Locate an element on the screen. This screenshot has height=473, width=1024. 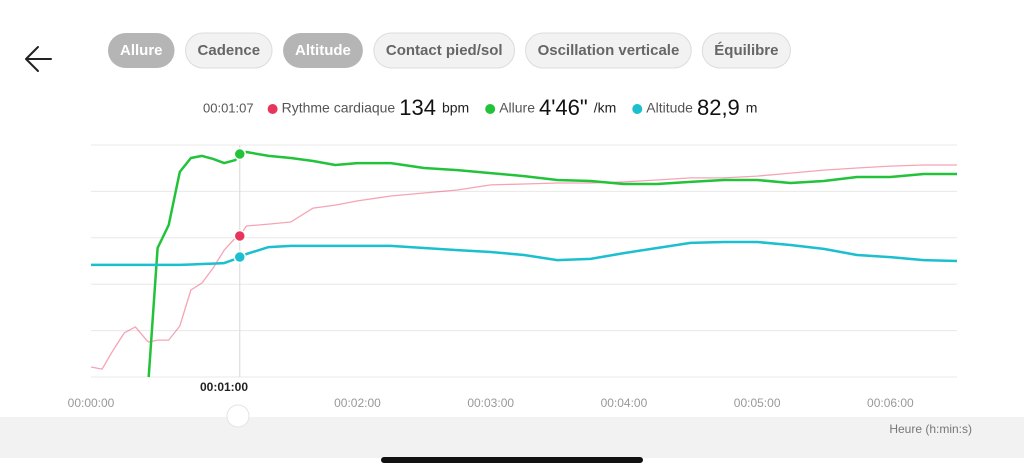
tab-label: Contact pied/sol is located at coordinates (444, 50).